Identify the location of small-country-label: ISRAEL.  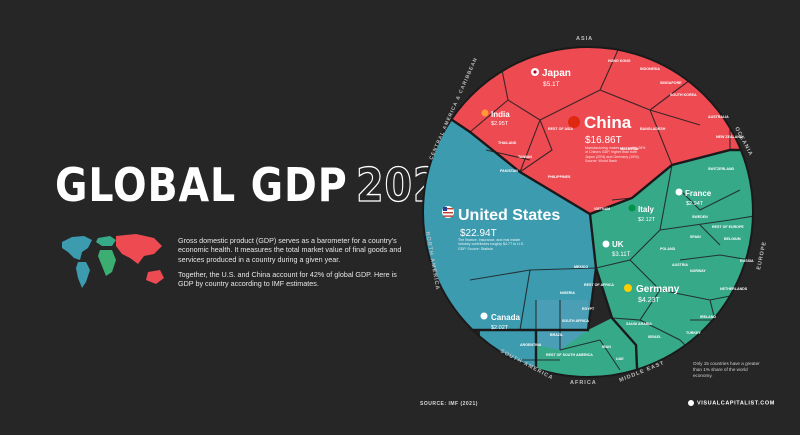
(655, 337).